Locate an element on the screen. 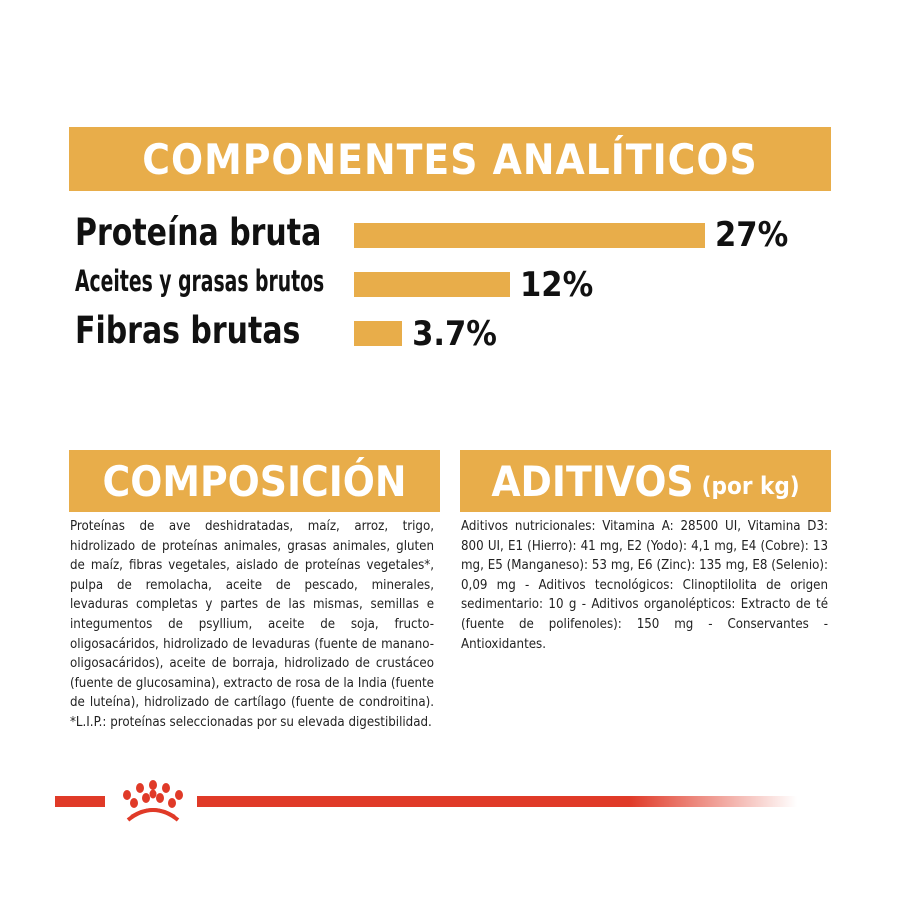 Image resolution: width=900 pixels, height=900 pixels. additives-banner: ADITIVOS (por kg) is located at coordinates (645, 481).